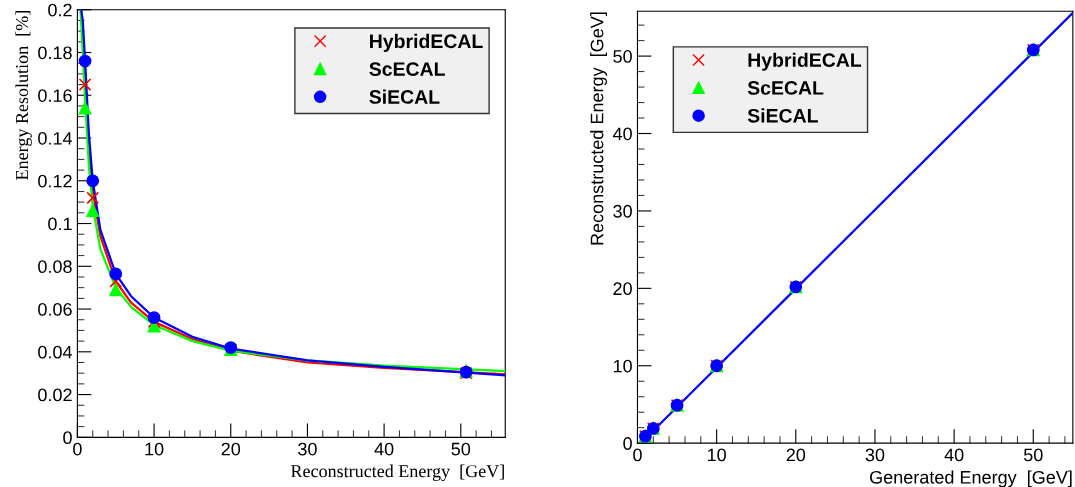 This screenshot has height=487, width=1075. I want to click on y-tick-label: 0.12, so click(55, 181).